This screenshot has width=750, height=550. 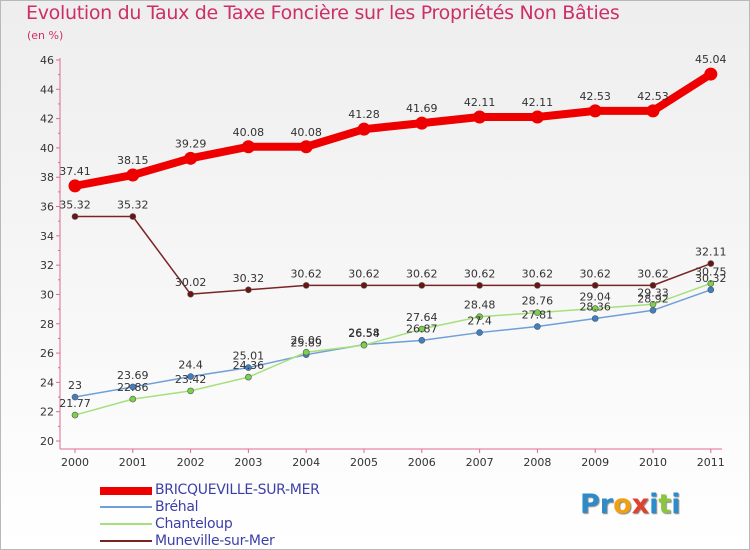 I want to click on y-tick-label: 24, so click(x=47, y=382).